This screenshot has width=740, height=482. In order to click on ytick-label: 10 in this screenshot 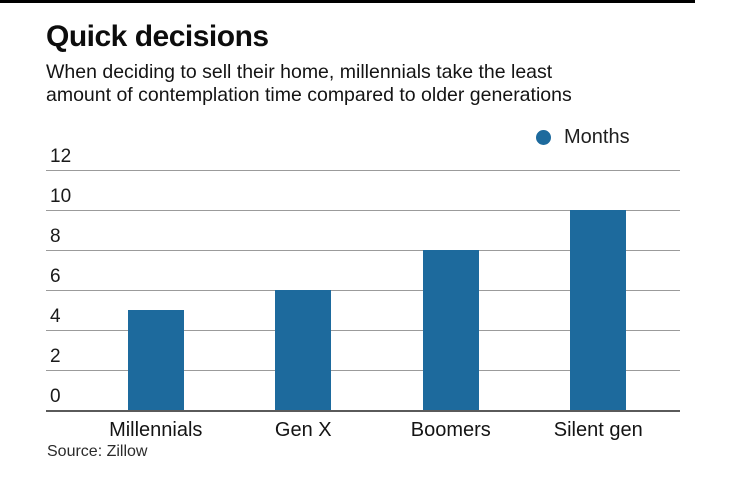, I will do `click(61, 196)`.